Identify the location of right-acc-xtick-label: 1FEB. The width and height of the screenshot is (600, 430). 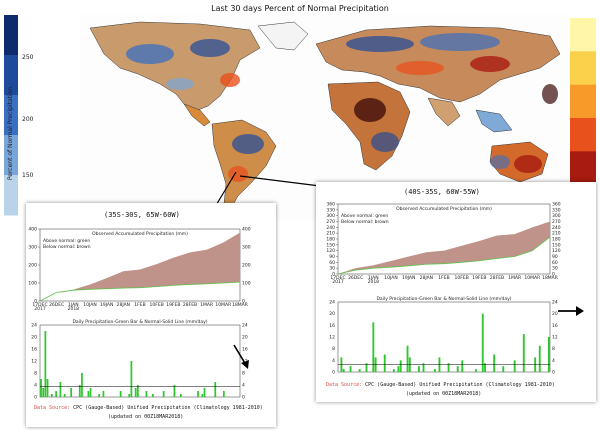
(443, 278).